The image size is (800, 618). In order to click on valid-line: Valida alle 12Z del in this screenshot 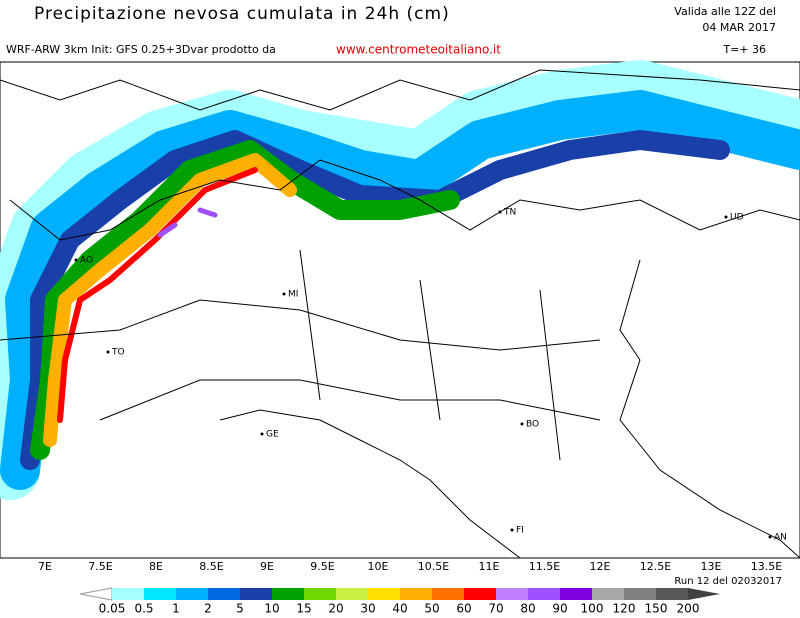, I will do `click(725, 11)`.